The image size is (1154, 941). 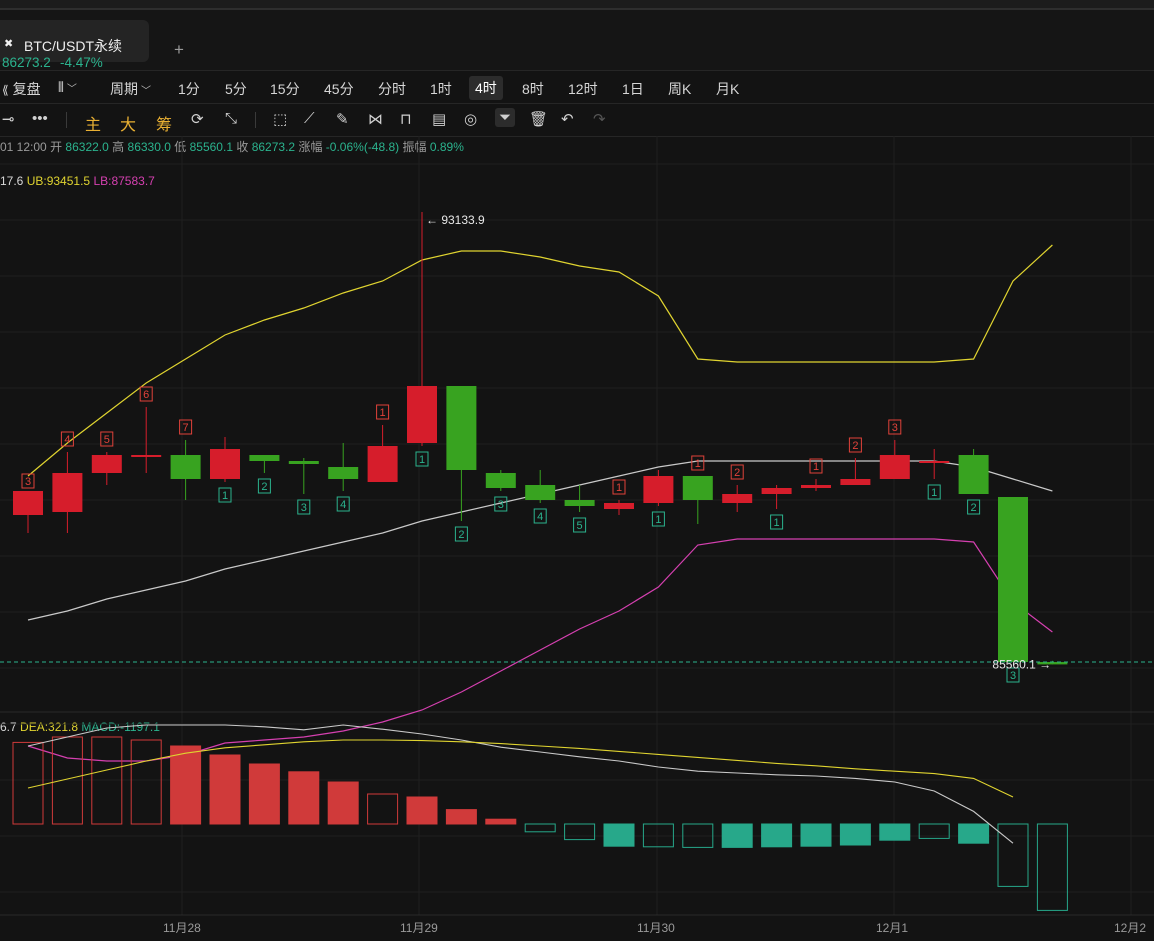 I want to click on pattern-icon: ⋈, so click(x=375, y=119).